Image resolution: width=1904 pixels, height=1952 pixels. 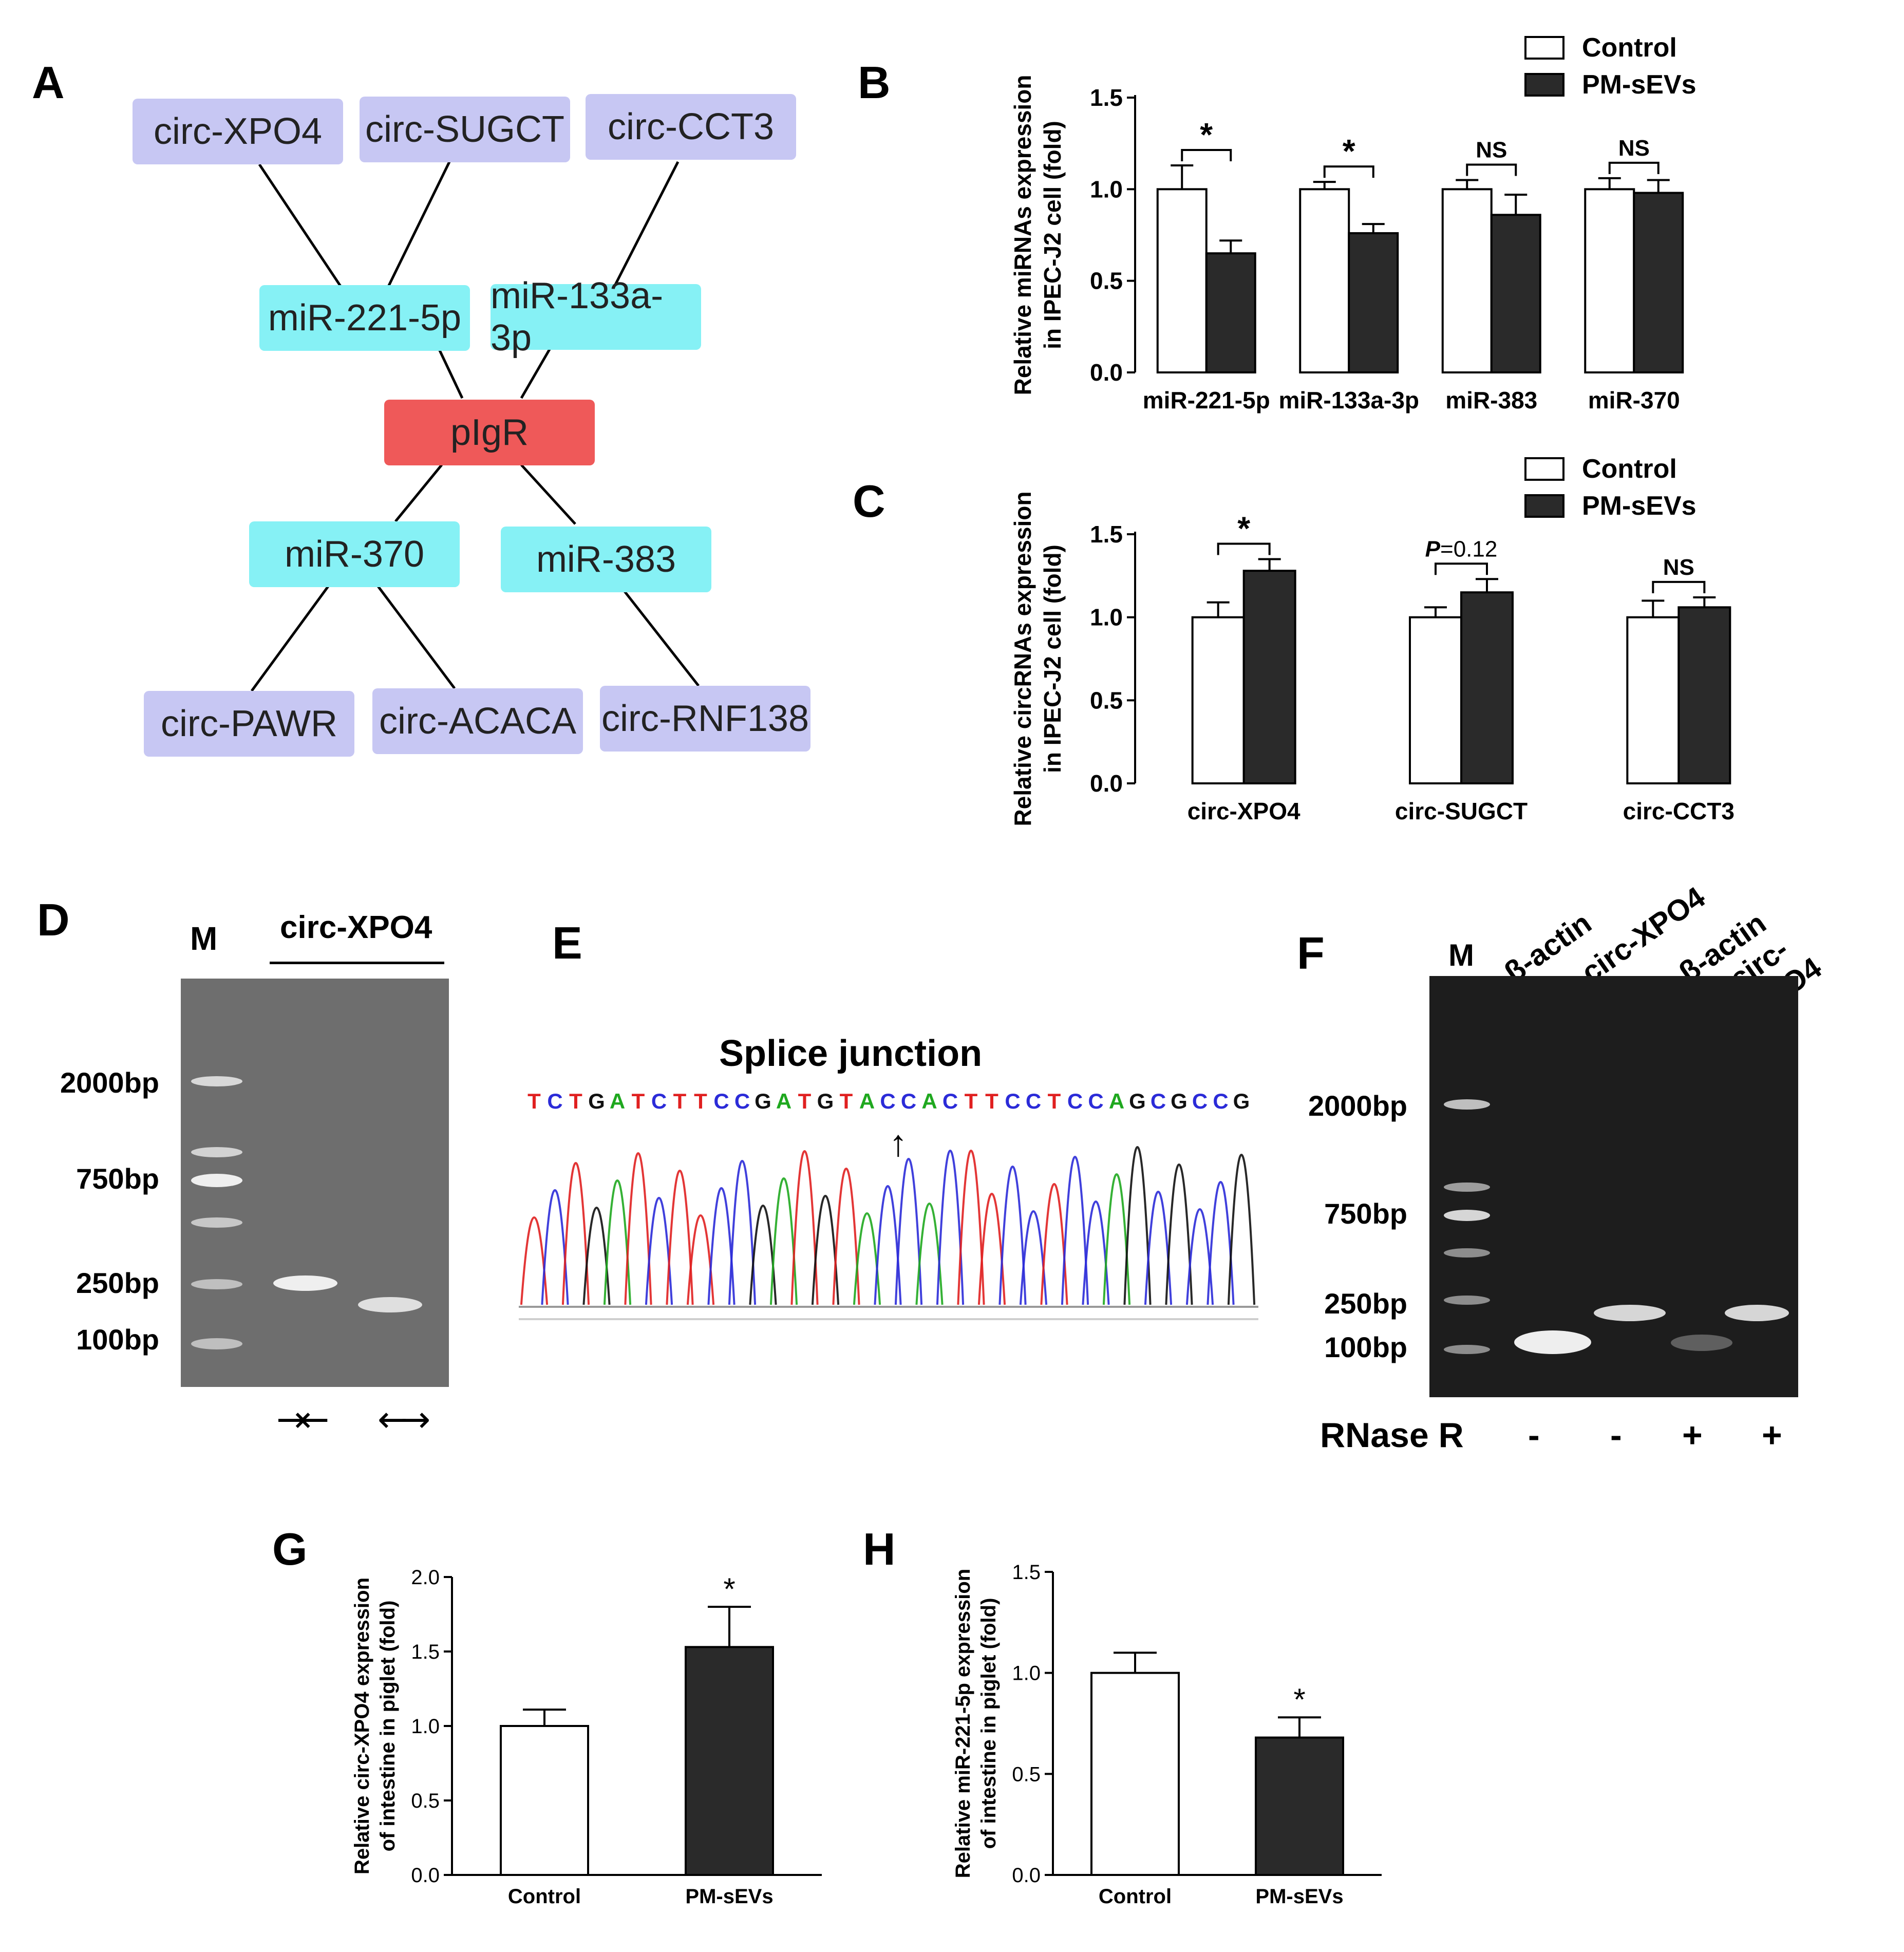 What do you see at coordinates (1052, 659) in the screenshot?
I see `y-axis-label: in IPEC-J2 cell (fold)` at bounding box center [1052, 659].